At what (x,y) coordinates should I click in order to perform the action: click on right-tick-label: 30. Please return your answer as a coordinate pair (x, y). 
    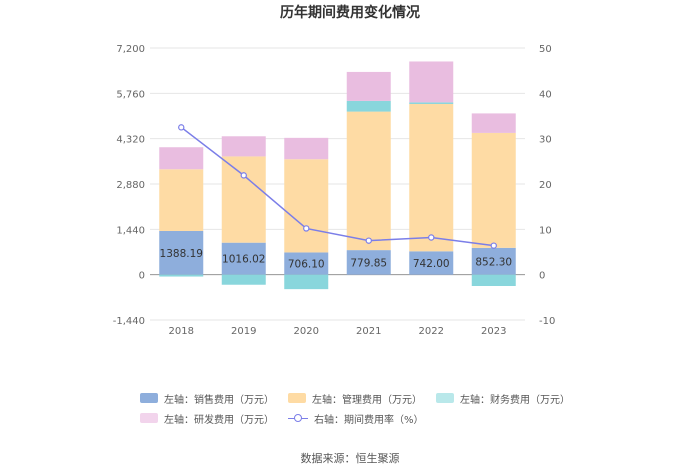
    Looking at the image, I should click on (545, 140).